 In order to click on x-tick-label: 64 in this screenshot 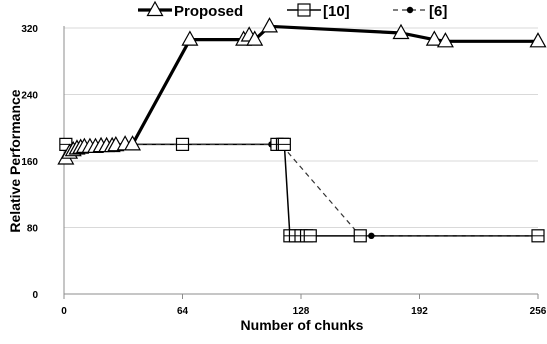, I will do `click(183, 311)`.